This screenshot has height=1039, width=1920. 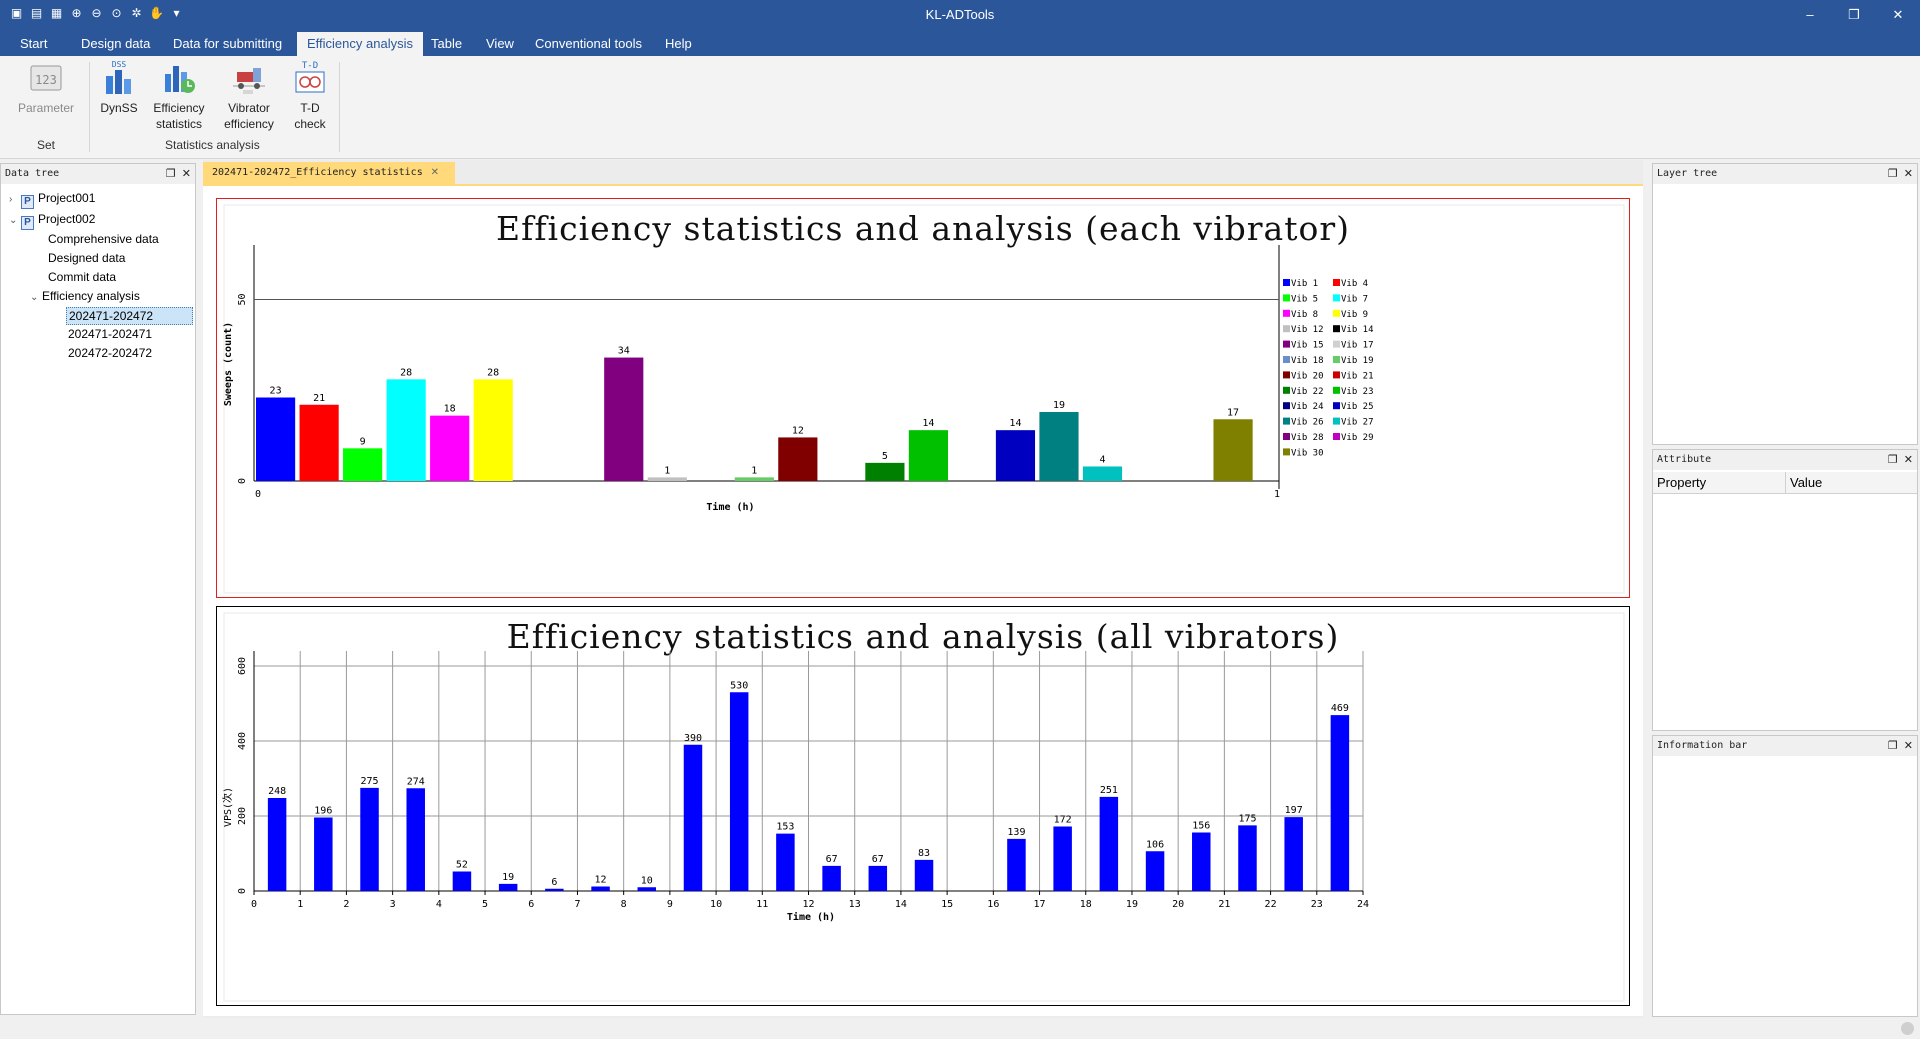 What do you see at coordinates (11, 199) in the screenshot?
I see `expand-icon: ›` at bounding box center [11, 199].